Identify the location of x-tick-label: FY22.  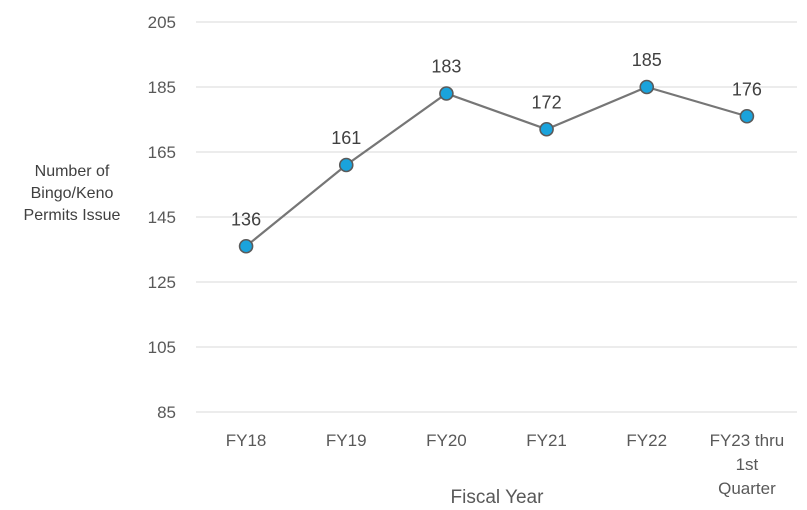
(646, 440).